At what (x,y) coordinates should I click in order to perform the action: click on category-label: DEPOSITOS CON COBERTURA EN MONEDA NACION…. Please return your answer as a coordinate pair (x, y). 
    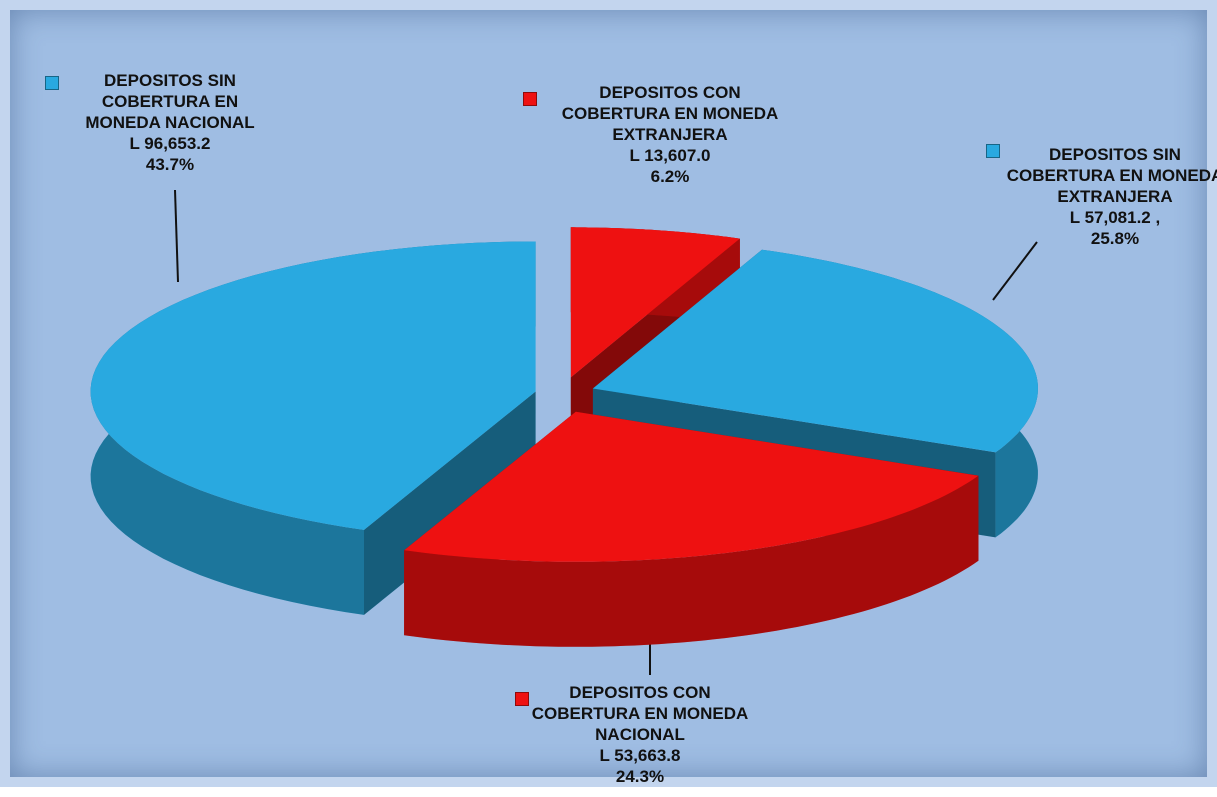
    Looking at the image, I should click on (640, 713).